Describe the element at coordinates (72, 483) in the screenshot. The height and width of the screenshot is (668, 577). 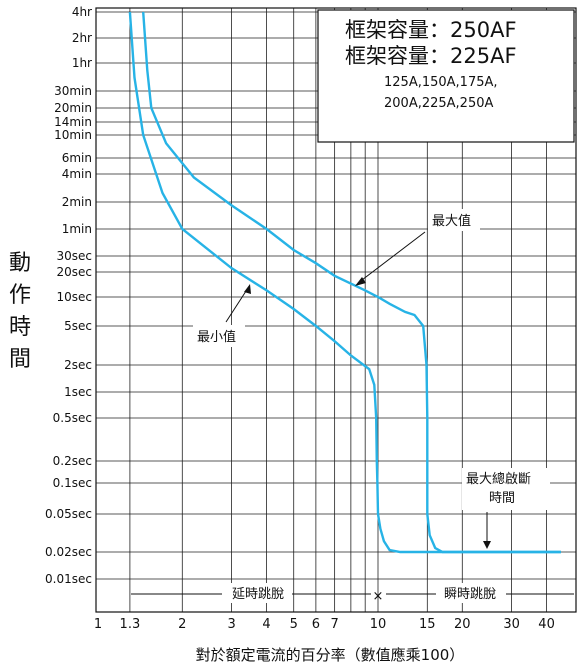
I see `y-tick-label: 0.1sec` at that location.